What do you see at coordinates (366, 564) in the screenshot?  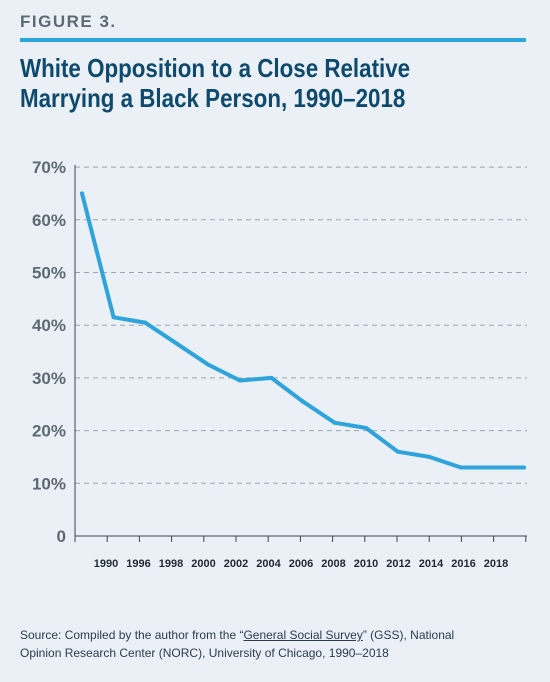 I see `x-tick-label-2010: 2010` at bounding box center [366, 564].